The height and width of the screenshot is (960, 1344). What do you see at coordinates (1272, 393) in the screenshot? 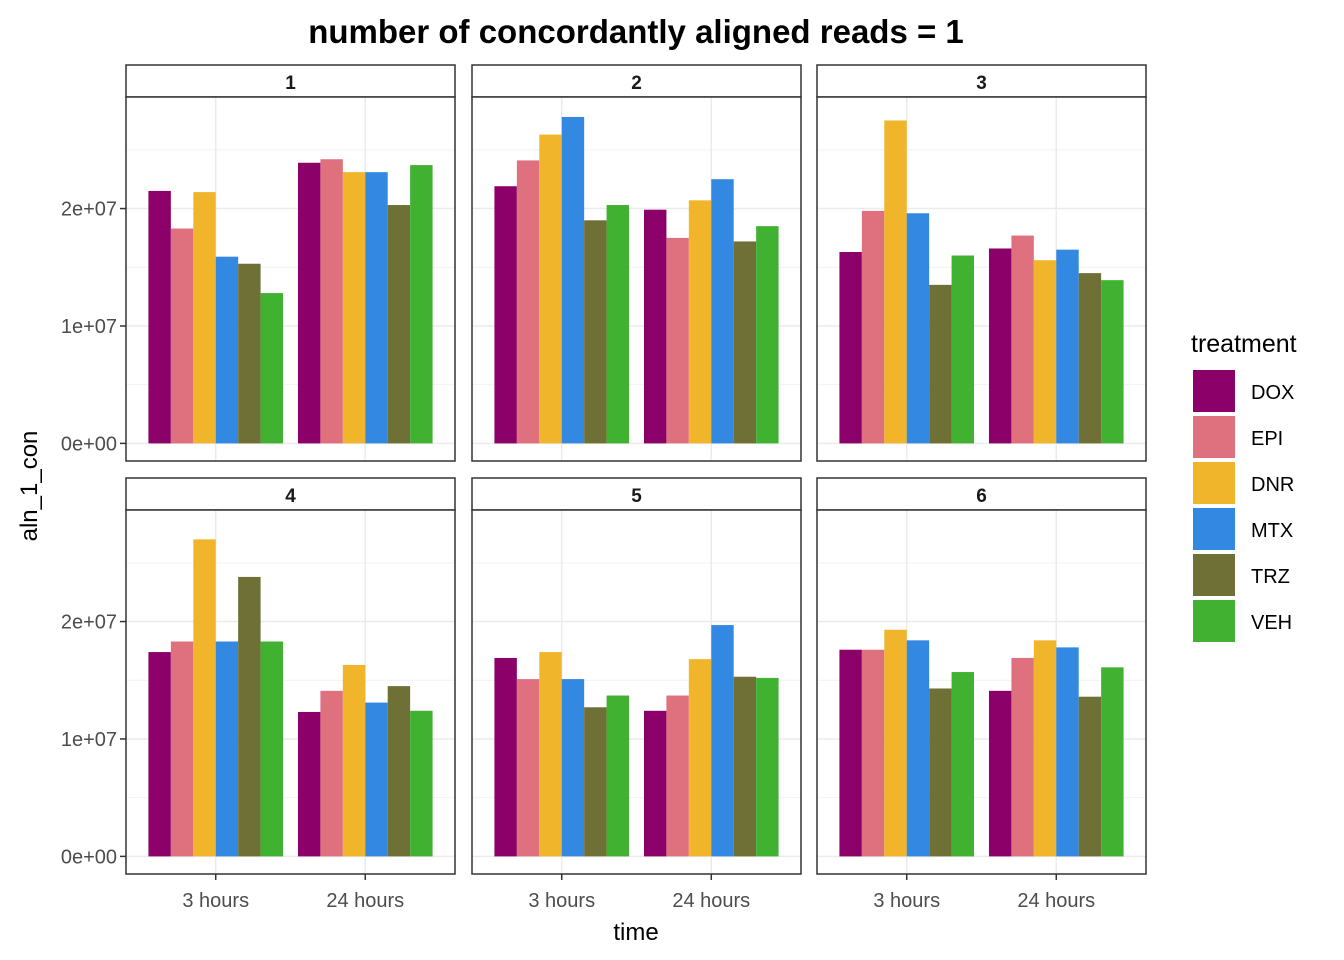
I see `legend-label: DOX` at bounding box center [1272, 393].